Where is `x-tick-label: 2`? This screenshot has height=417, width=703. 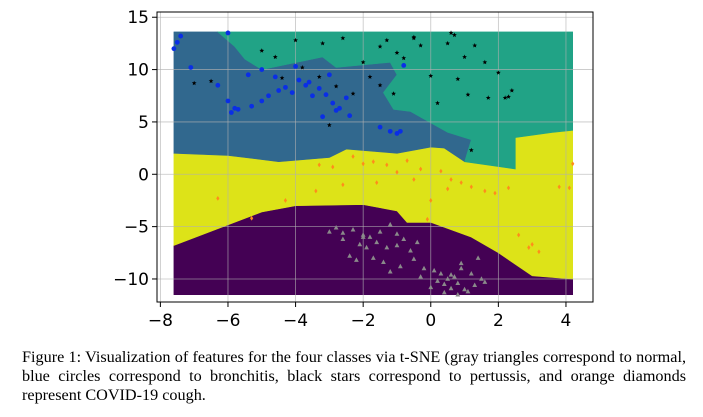
x-tick-label: 2 is located at coordinates (498, 321).